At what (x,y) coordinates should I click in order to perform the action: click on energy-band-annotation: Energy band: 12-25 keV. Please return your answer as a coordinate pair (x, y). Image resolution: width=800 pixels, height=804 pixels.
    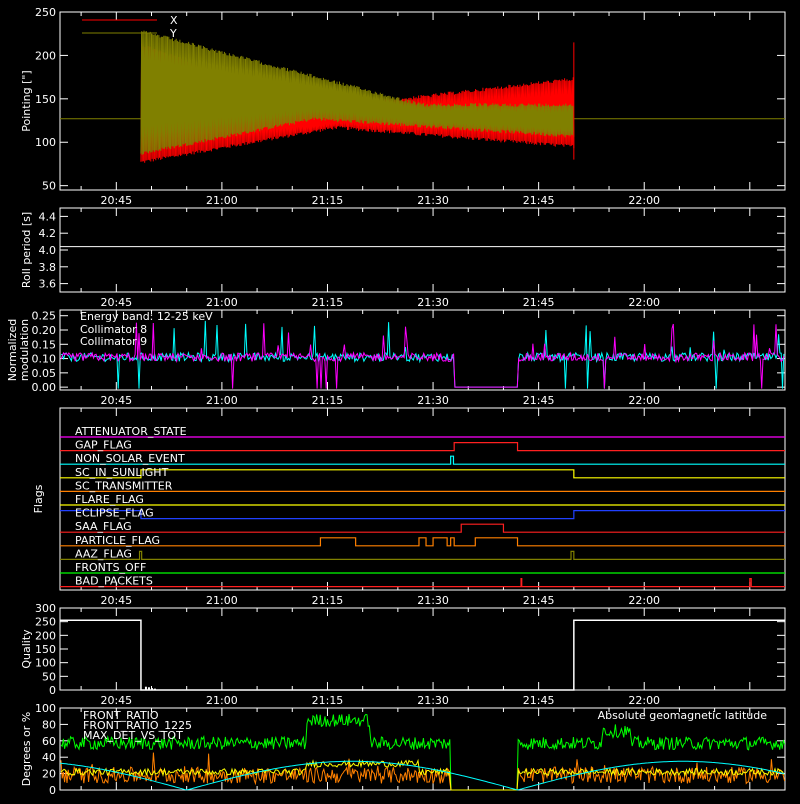
    Looking at the image, I should click on (146, 316).